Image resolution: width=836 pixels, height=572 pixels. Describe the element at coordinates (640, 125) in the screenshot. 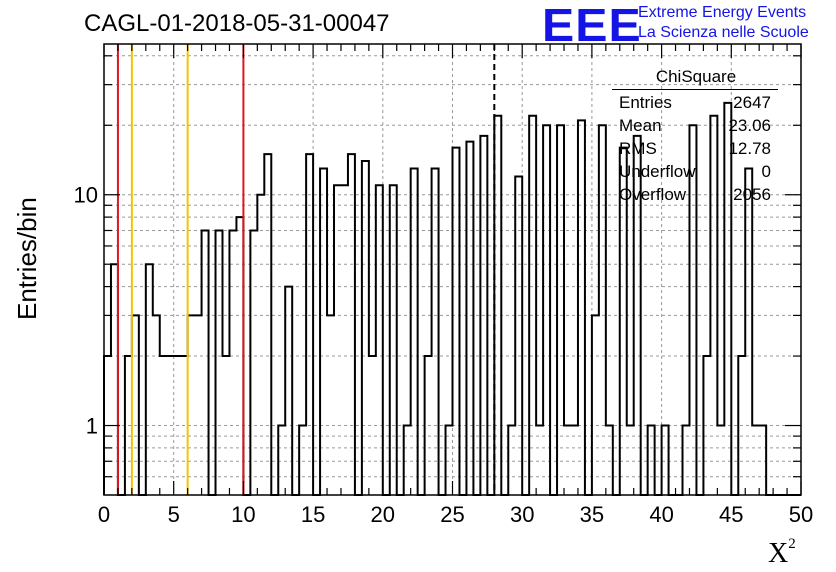

I see `stats-label: Mean` at that location.